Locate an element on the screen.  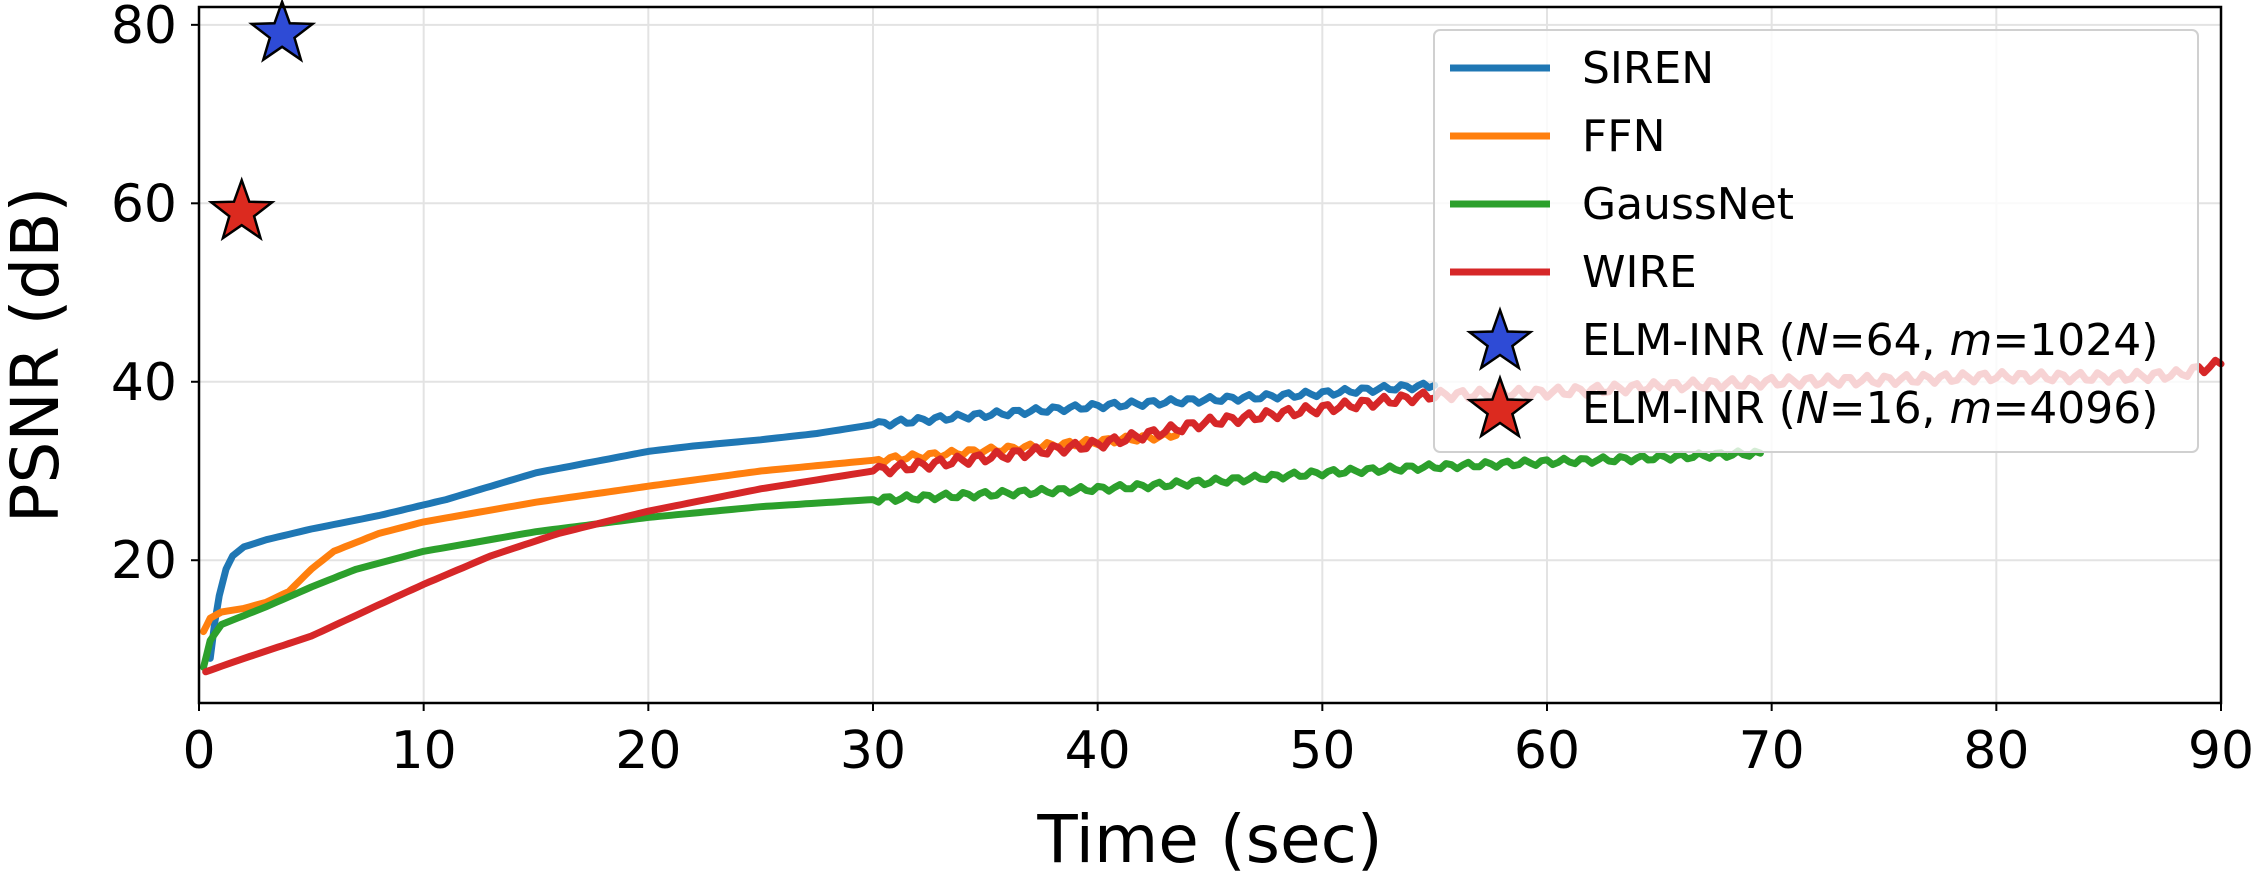
x-tick-label: 60 is located at coordinates (1547, 751).